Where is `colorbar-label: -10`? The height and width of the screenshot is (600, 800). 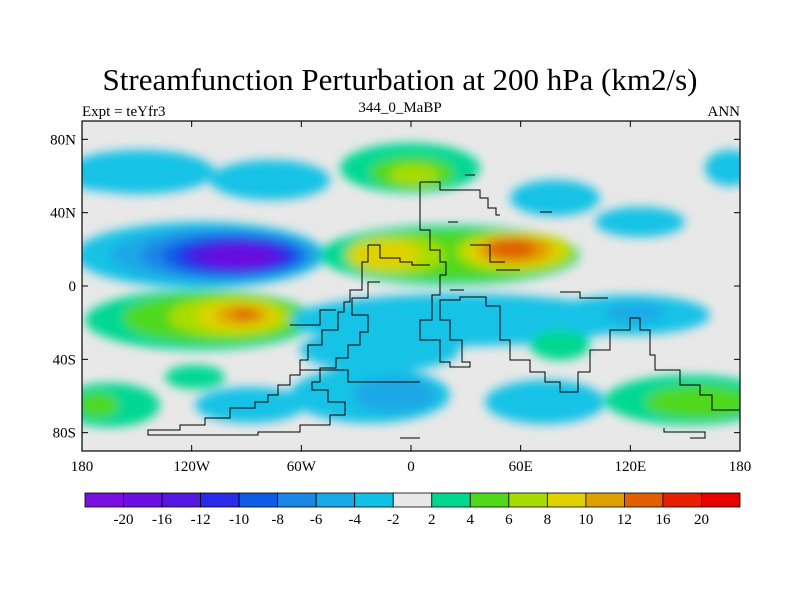
colorbar-label: -10 is located at coordinates (239, 520).